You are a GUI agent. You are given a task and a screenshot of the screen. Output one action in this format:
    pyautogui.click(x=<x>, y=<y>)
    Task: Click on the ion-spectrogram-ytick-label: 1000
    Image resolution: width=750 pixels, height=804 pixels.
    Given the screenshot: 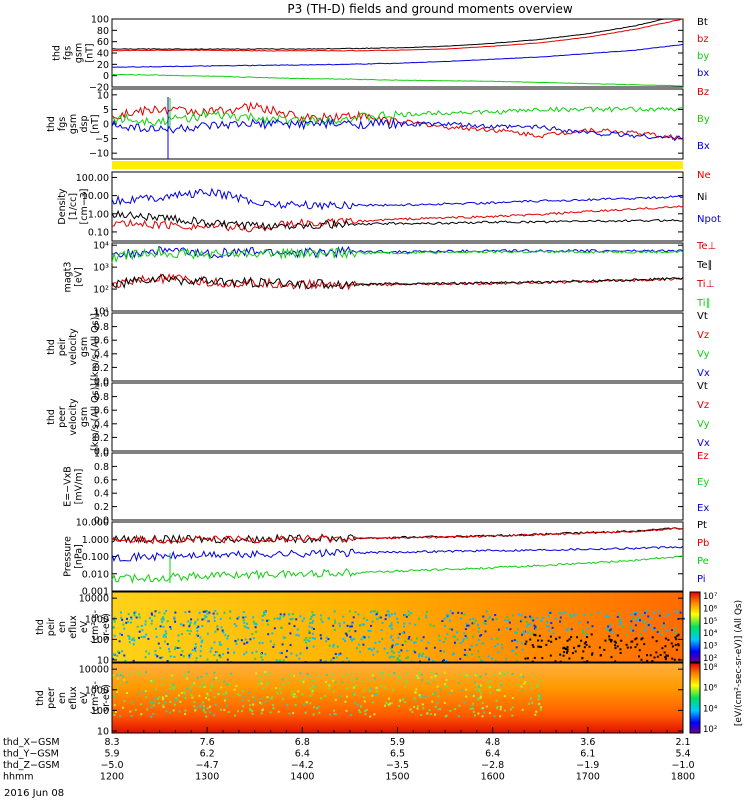 What is the action you would take?
    pyautogui.click(x=97, y=619)
    